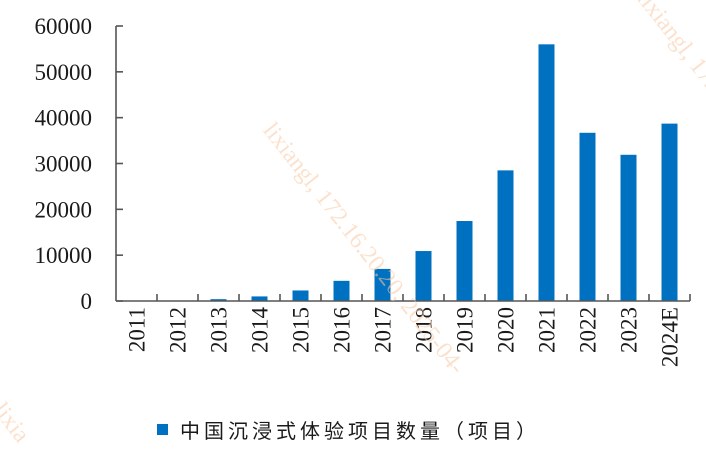 Image resolution: width=706 pixels, height=463 pixels. I want to click on bar-2018, so click(423, 276).